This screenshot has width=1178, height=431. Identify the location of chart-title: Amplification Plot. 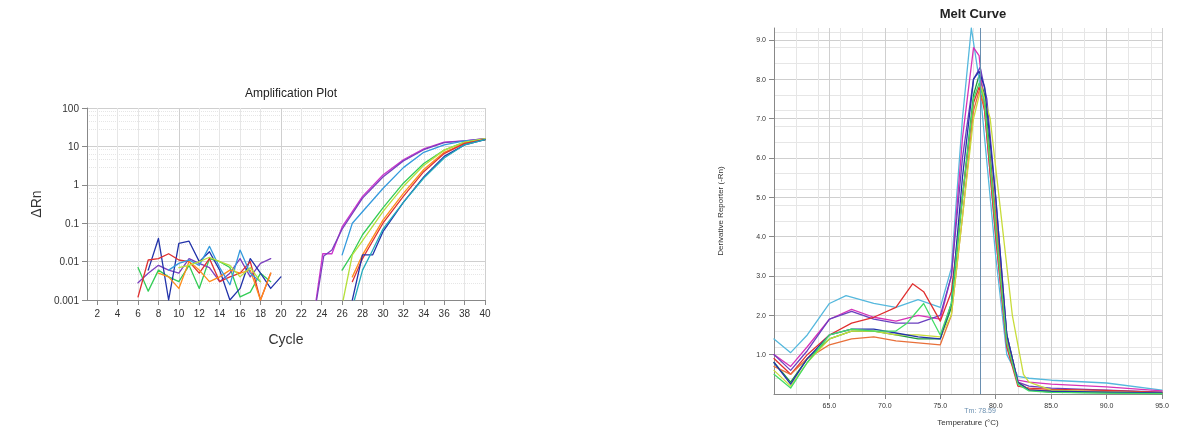
(291, 93).